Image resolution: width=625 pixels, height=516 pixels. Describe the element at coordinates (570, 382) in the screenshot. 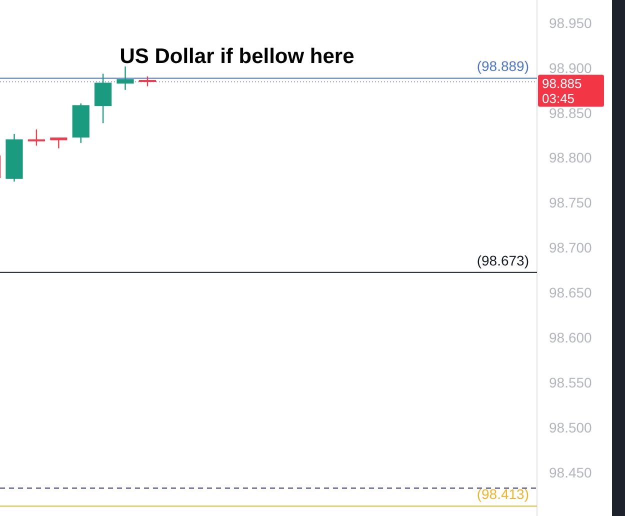

I see `y-tick-label: 98.550` at that location.